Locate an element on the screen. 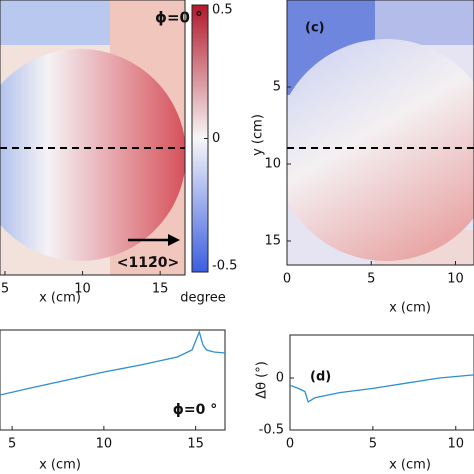 The image size is (474, 474). arrow-head is located at coordinates (174, 240).